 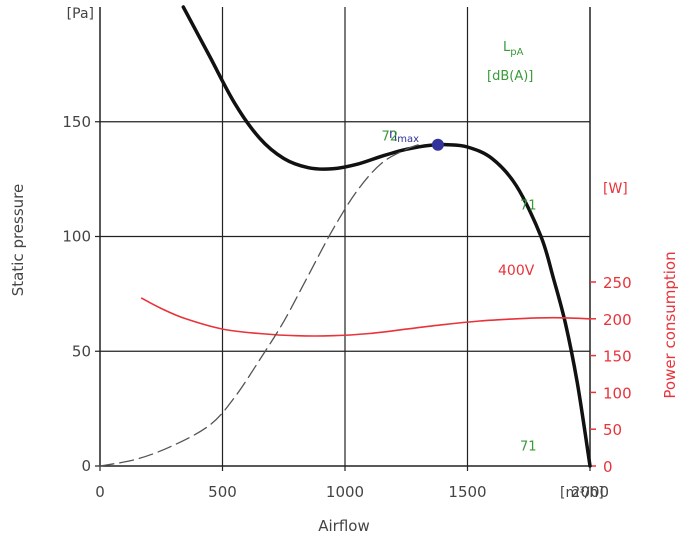 What do you see at coordinates (528, 446) in the screenshot?
I see `sound-level-label-3: 71` at bounding box center [528, 446].